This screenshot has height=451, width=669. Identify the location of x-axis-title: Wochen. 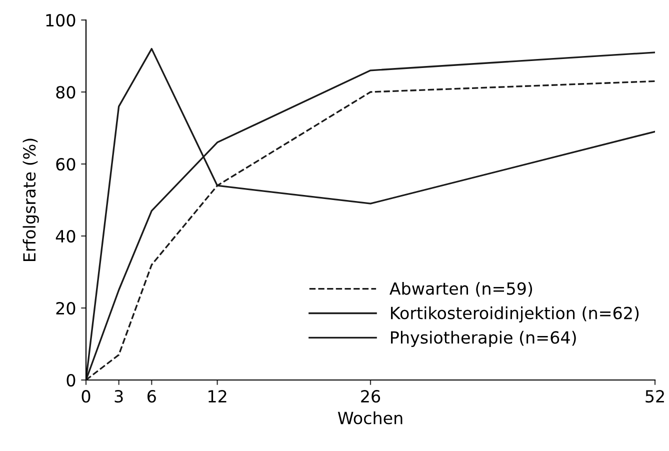
(370, 417).